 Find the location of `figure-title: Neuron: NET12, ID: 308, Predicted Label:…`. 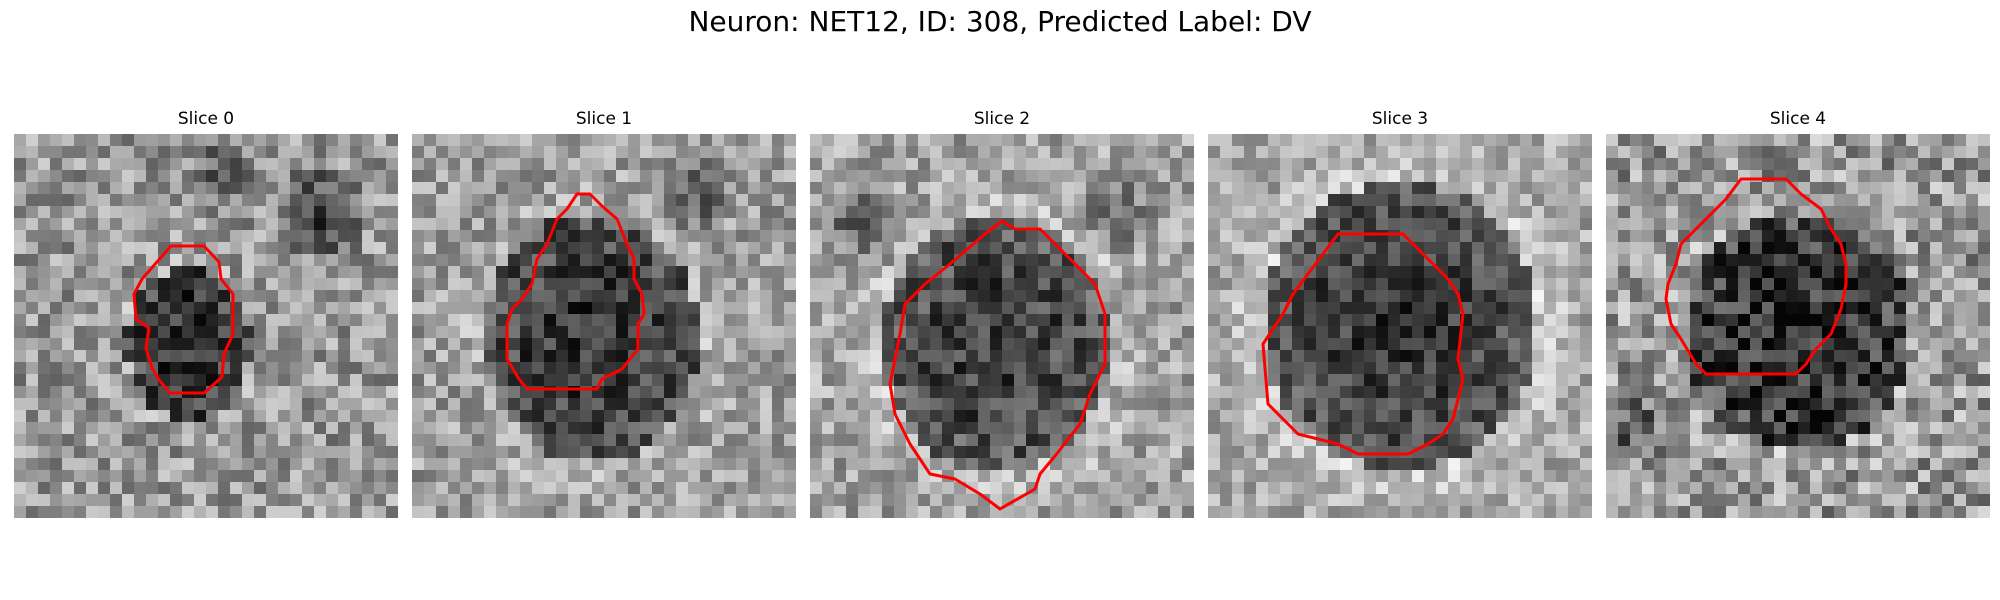

figure-title: Neuron: NET12, ID: 308, Predicted Label:… is located at coordinates (1000, 21).